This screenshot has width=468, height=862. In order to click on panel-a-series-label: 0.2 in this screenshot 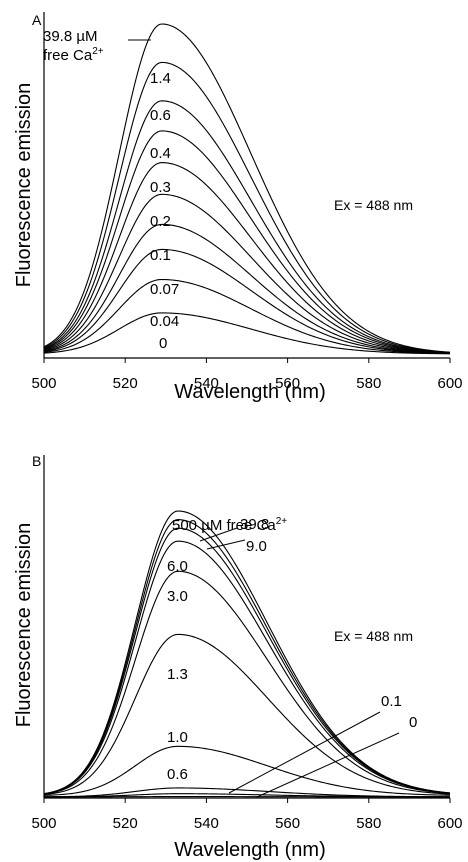, I will do `click(160, 221)`.